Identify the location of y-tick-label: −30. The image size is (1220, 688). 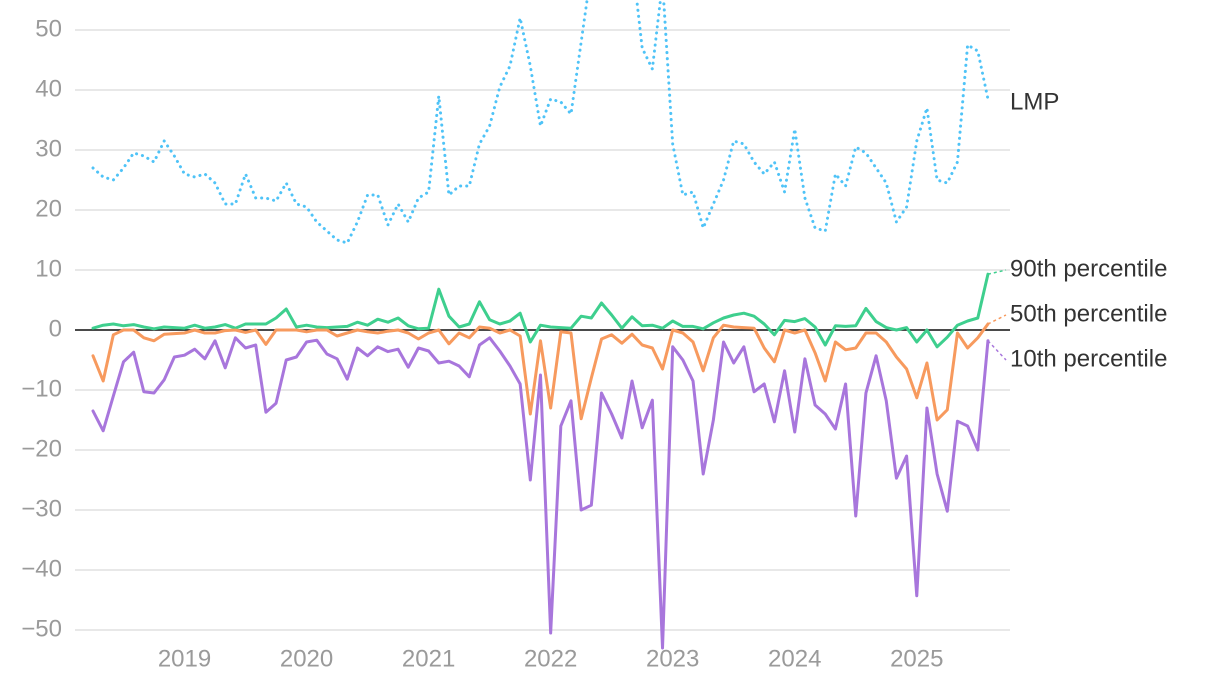
(41, 508).